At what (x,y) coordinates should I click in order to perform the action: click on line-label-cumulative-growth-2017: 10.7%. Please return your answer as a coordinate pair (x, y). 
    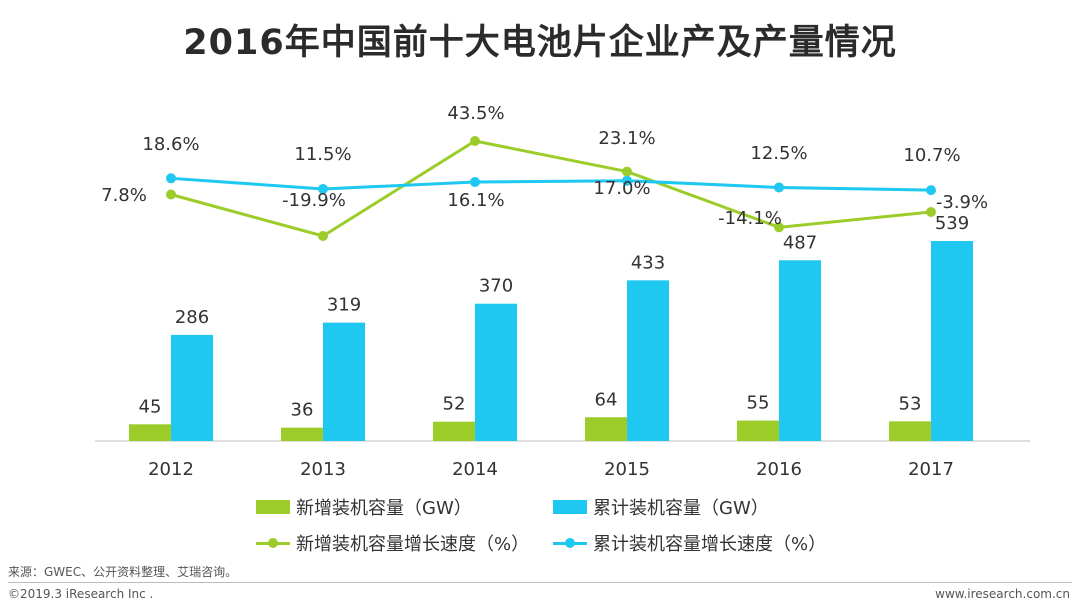
    Looking at the image, I should click on (931, 155).